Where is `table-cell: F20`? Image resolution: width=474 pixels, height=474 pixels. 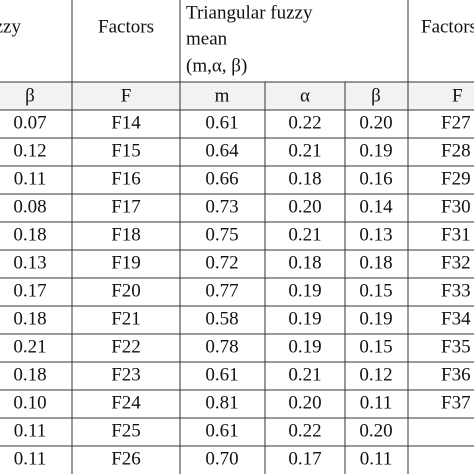 table-cell: F20 is located at coordinates (126, 290).